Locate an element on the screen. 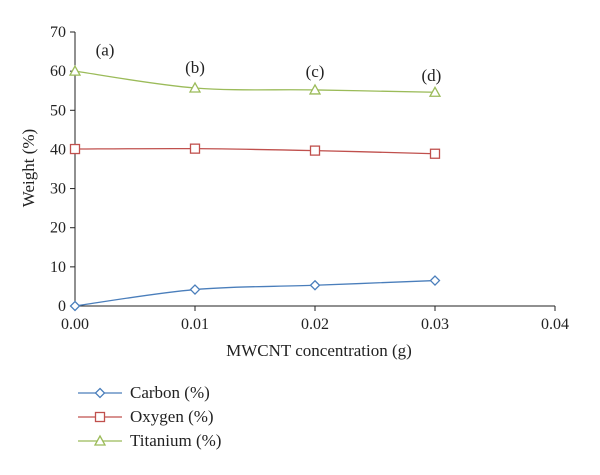 This screenshot has height=475, width=600. legend-marker-oxygen is located at coordinates (100, 417).